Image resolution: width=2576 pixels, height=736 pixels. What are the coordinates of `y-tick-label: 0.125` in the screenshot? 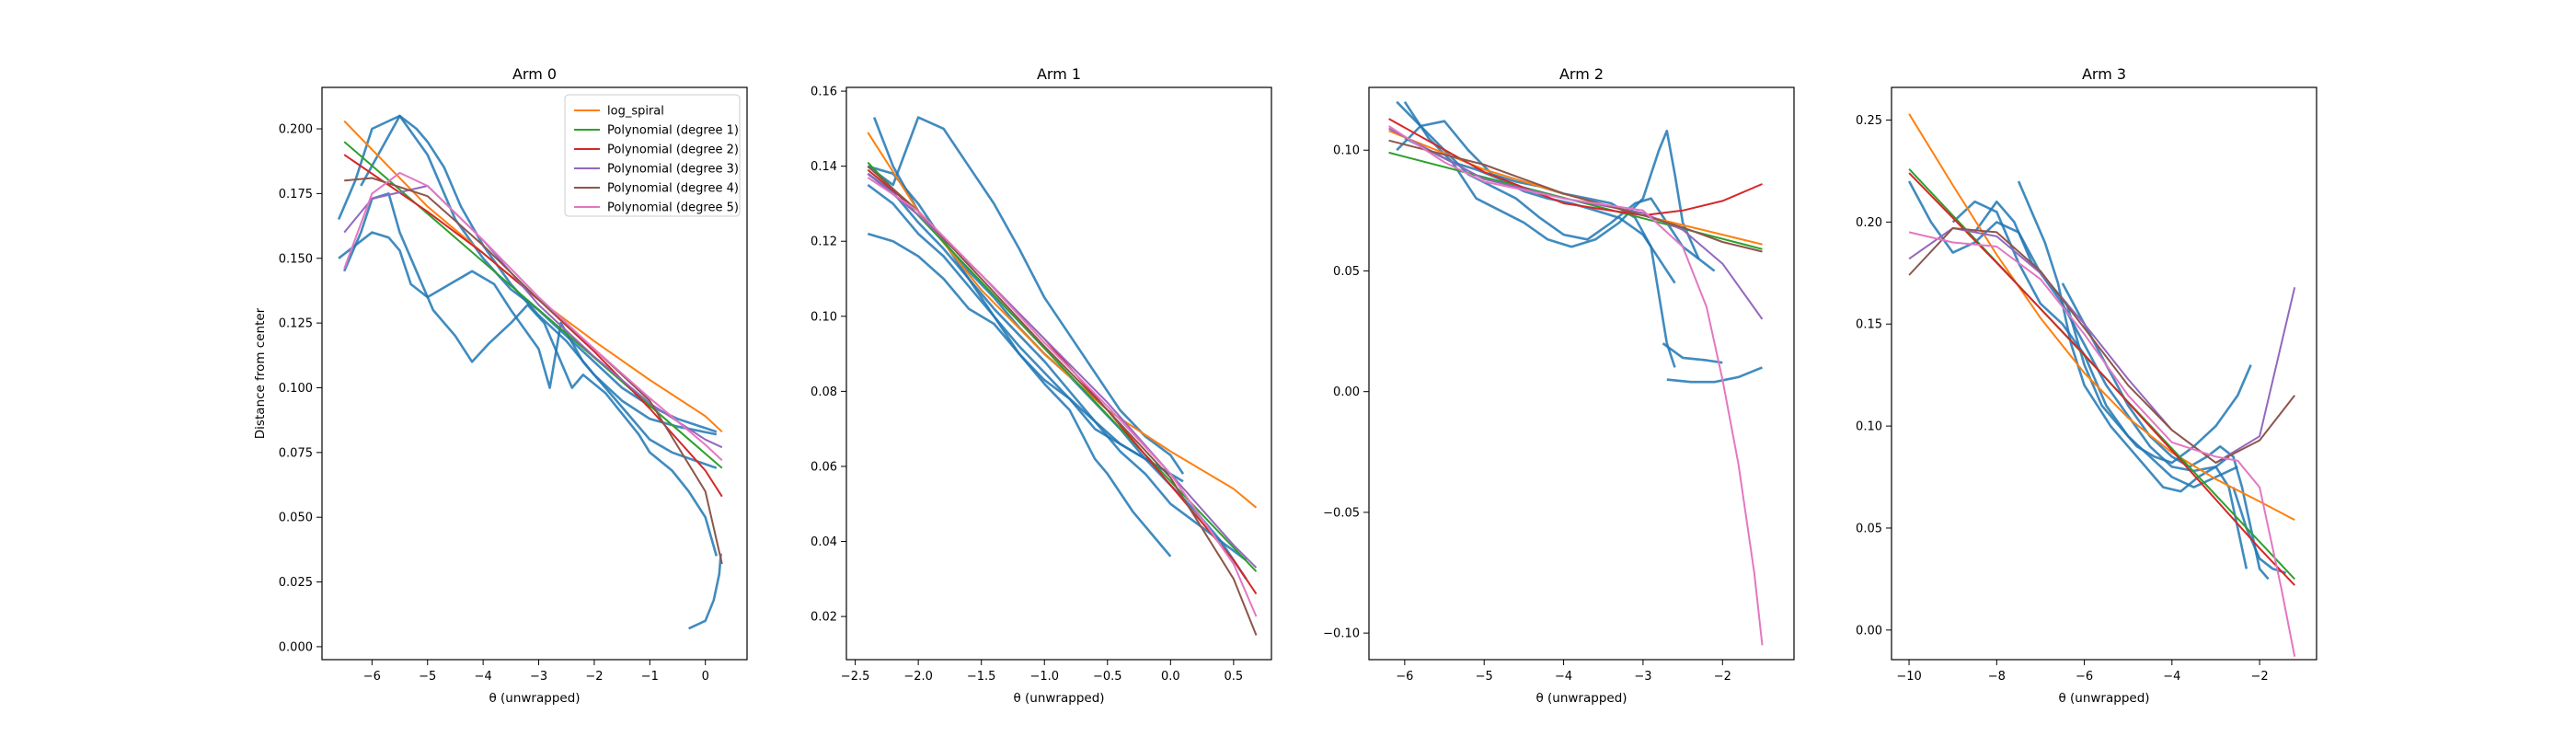 It's located at (296, 324).